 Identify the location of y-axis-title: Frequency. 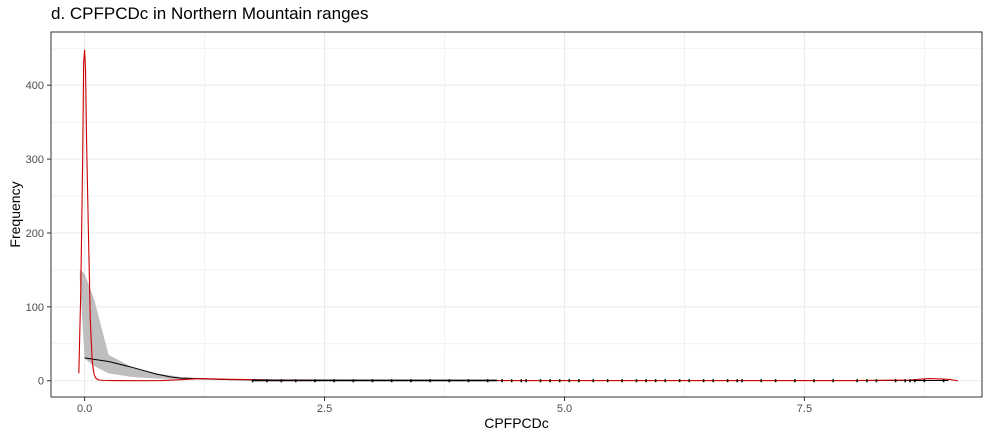
(15, 214).